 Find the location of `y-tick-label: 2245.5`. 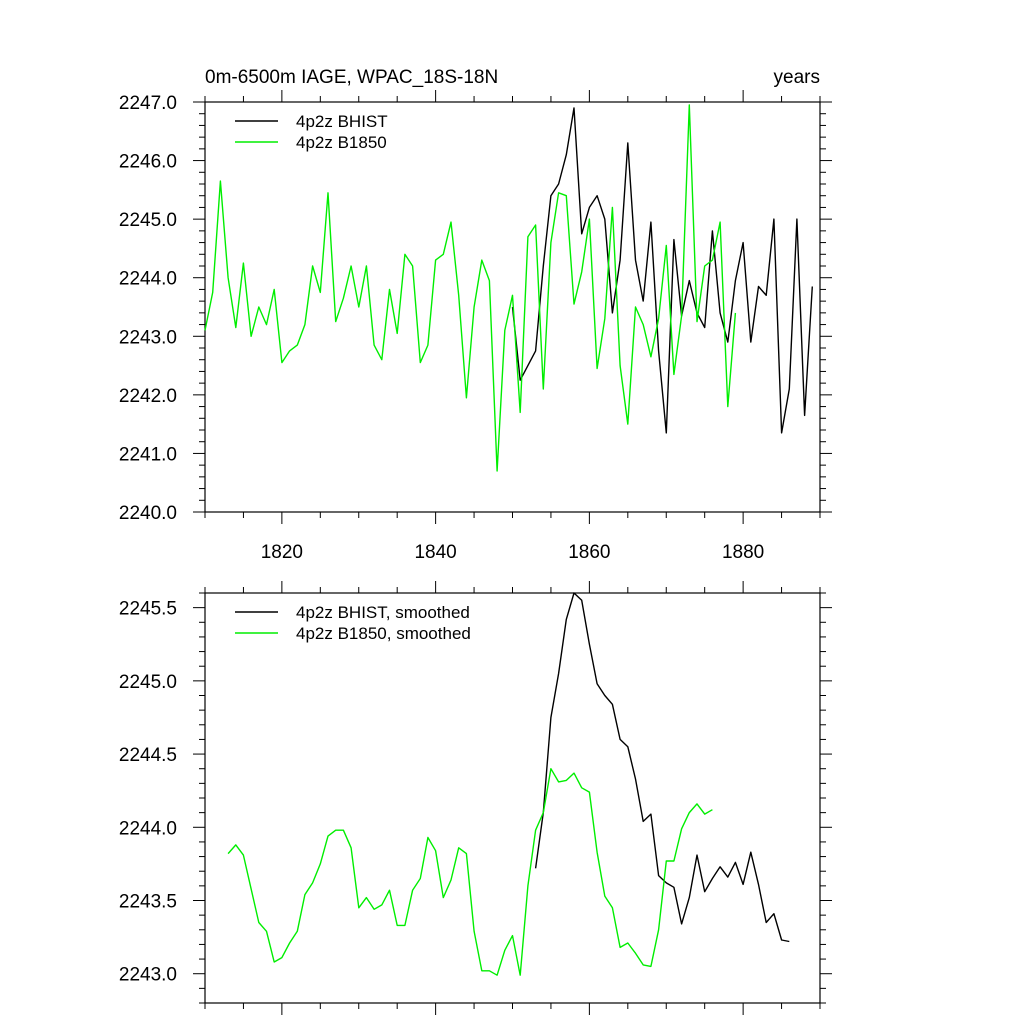

y-tick-label: 2245.5 is located at coordinates (148, 609).